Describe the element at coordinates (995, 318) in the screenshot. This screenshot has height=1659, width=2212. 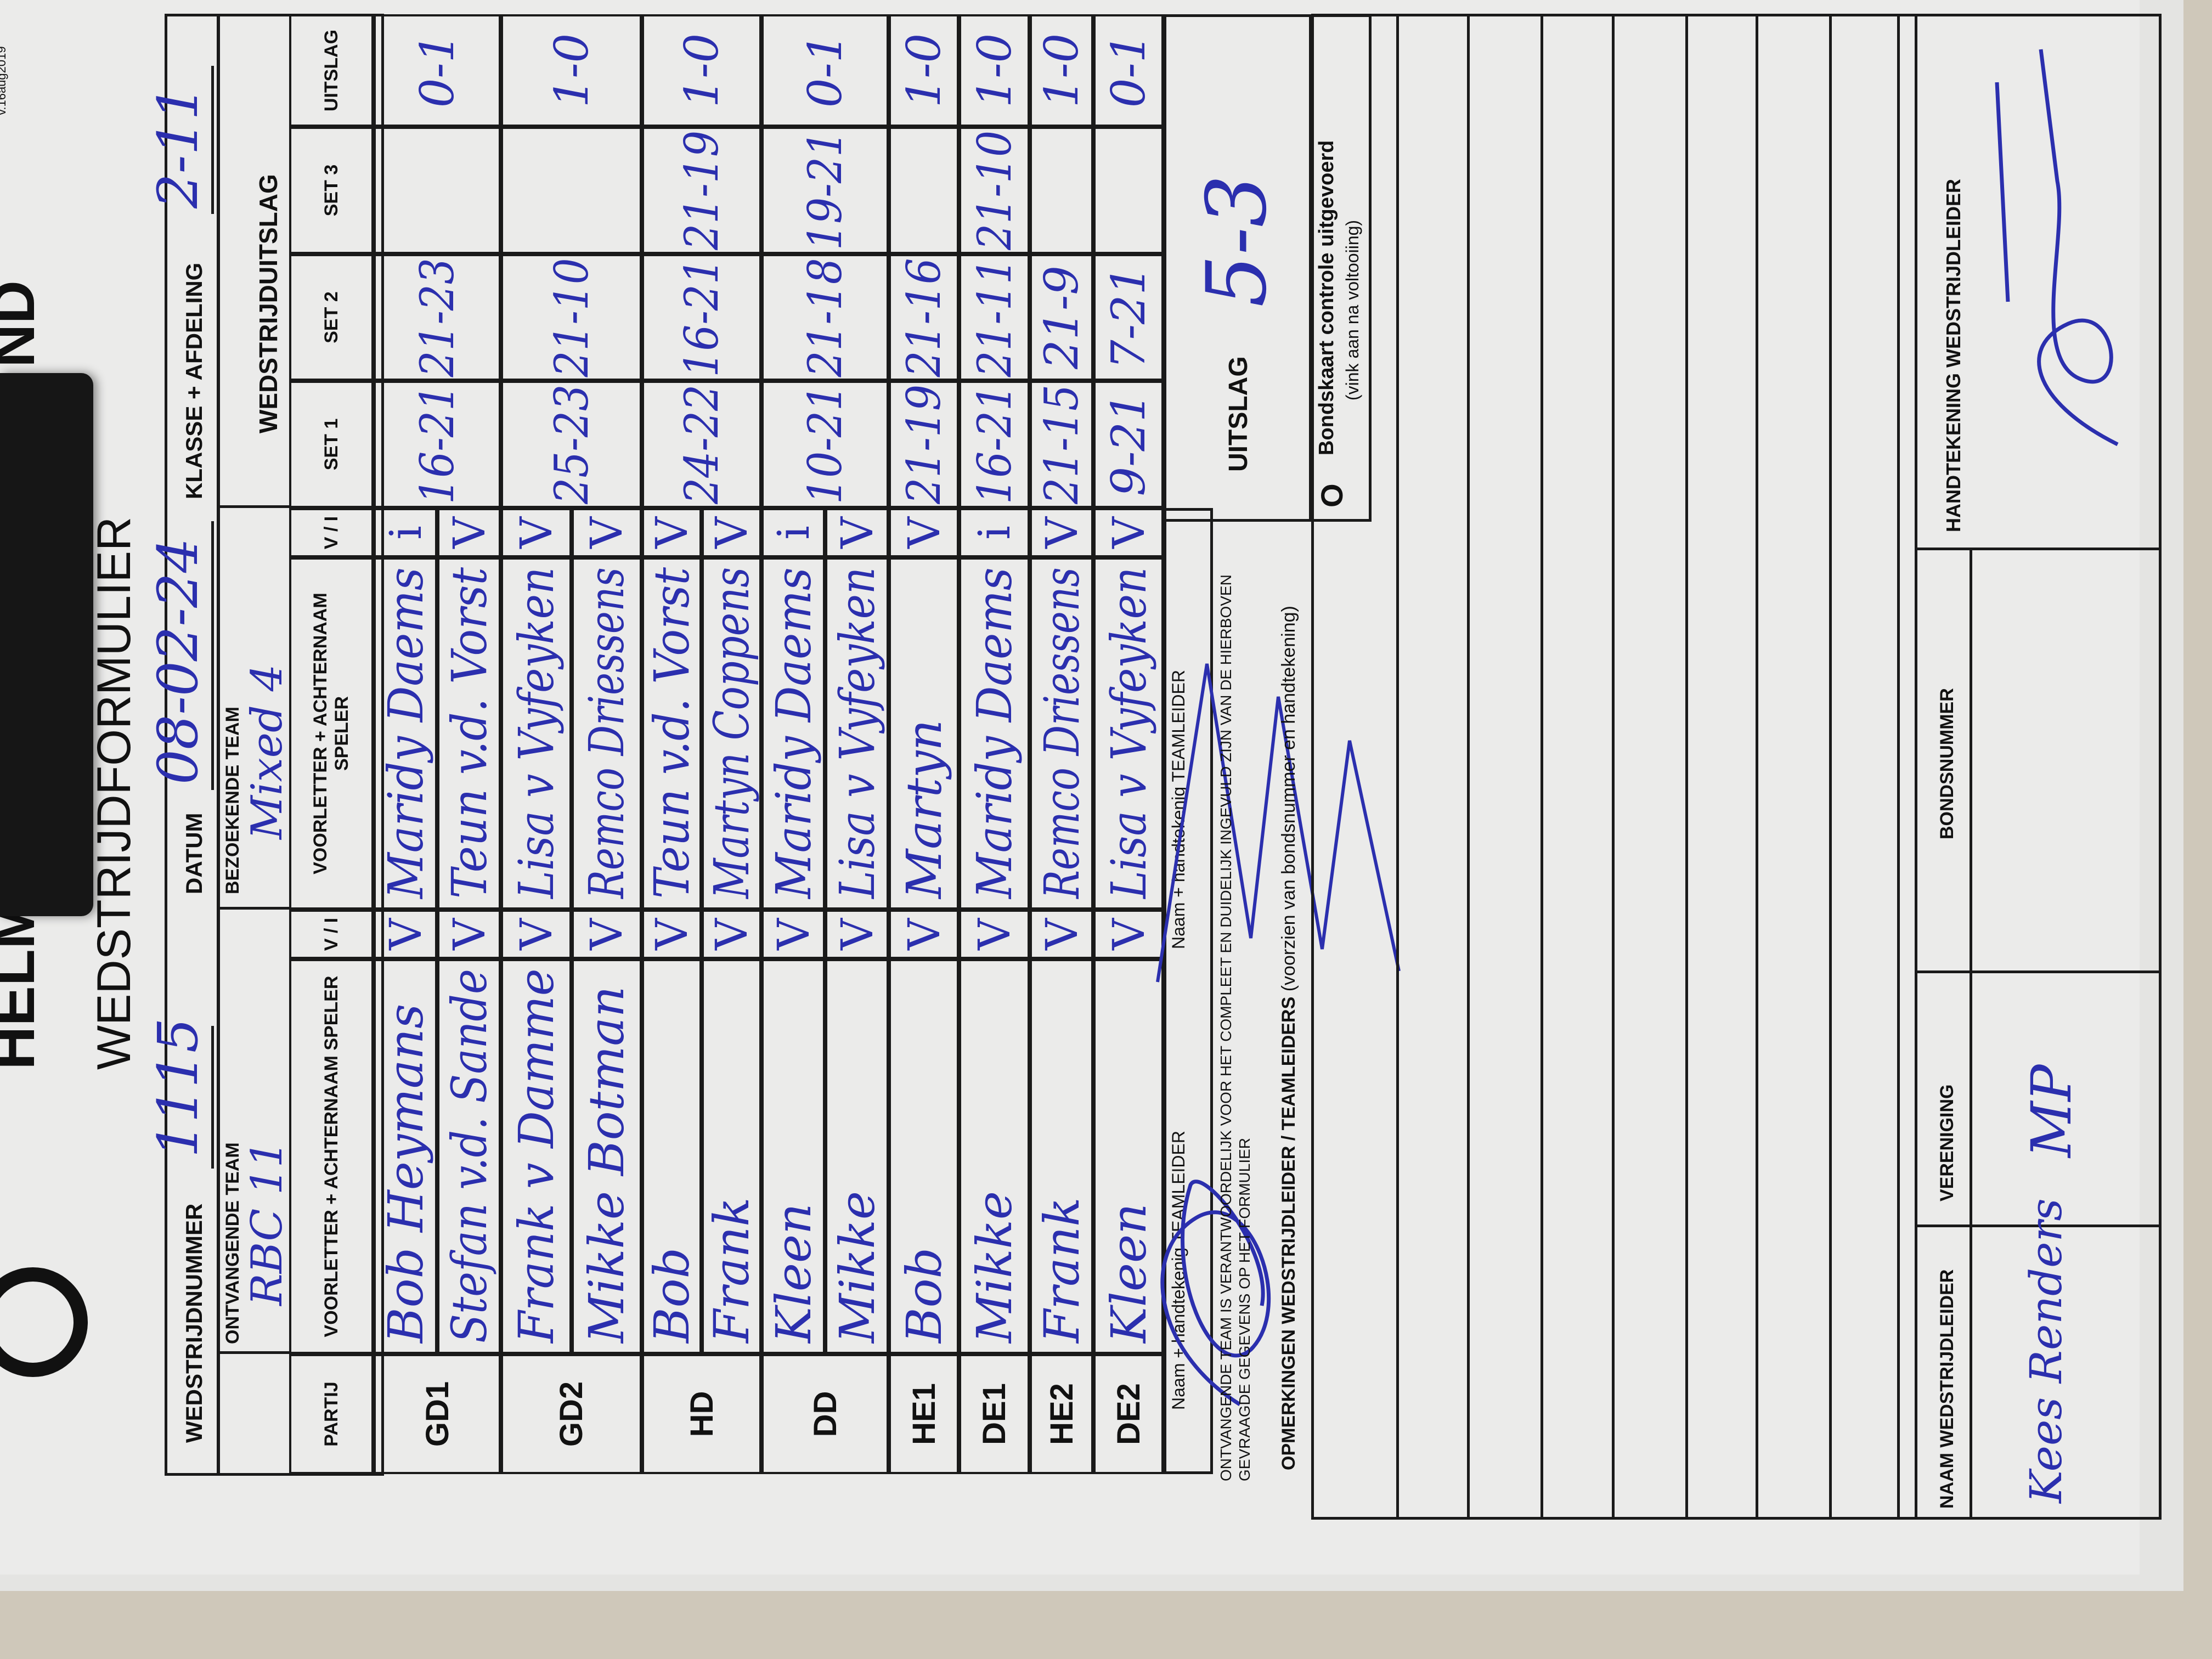
I see `set2-score: 21-11` at that location.